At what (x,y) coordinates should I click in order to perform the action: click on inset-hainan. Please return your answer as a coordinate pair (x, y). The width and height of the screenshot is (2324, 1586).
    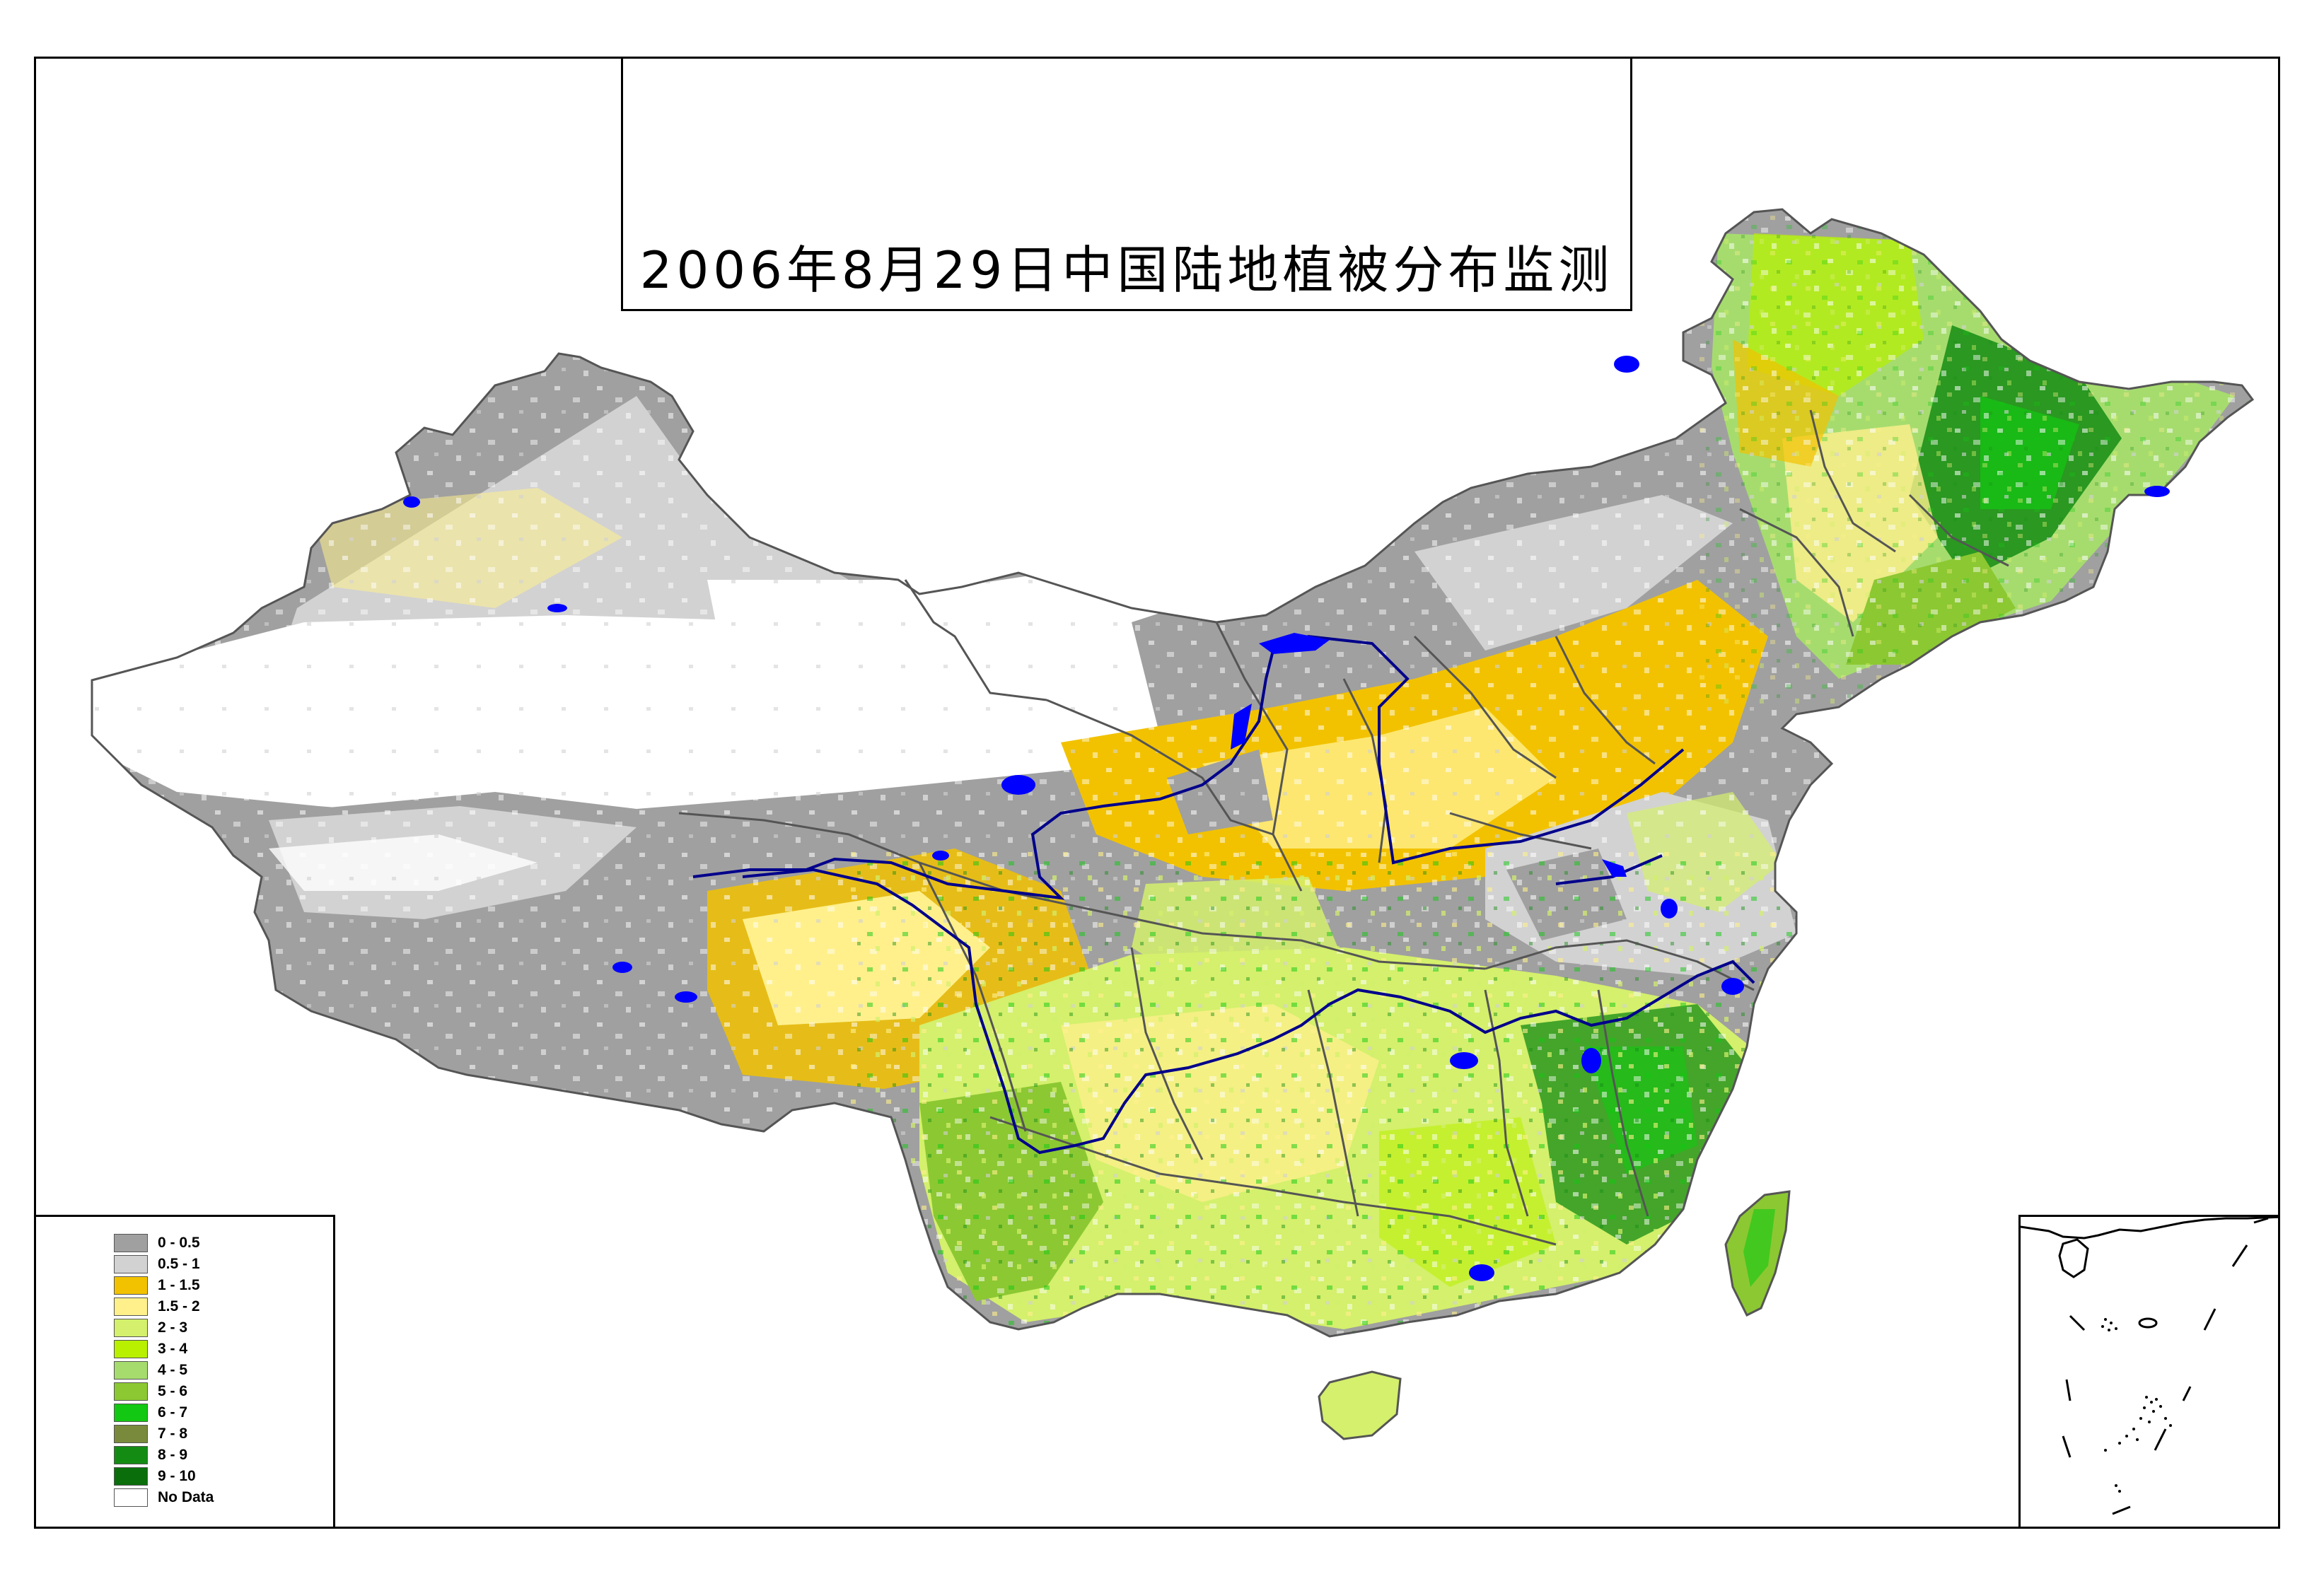
    Looking at the image, I should click on (2073, 1258).